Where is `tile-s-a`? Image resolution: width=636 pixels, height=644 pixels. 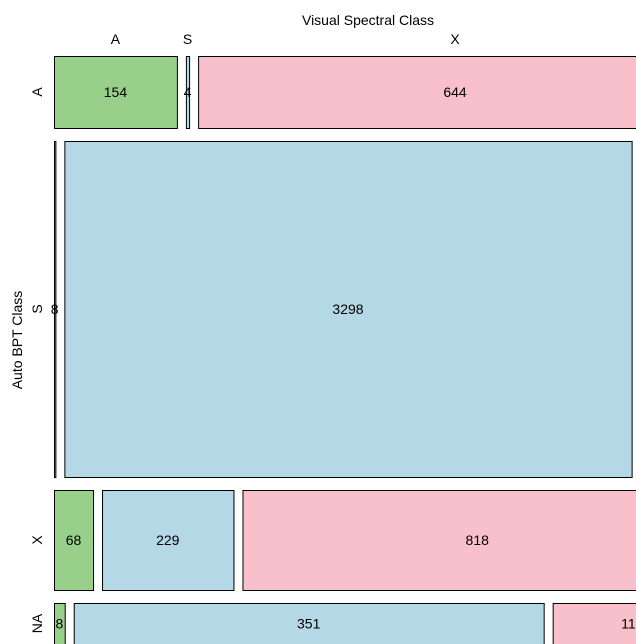 tile-s-a is located at coordinates (55, 309).